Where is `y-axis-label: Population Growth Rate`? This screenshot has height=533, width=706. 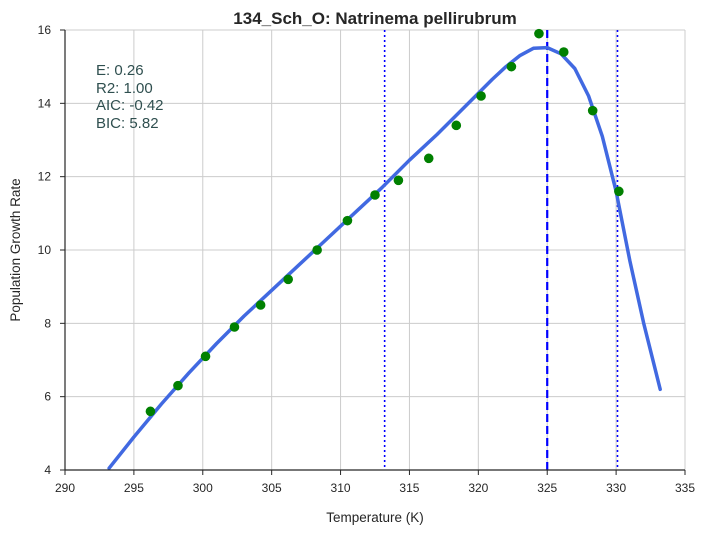
y-axis-label: Population Growth Rate is located at coordinates (15, 249).